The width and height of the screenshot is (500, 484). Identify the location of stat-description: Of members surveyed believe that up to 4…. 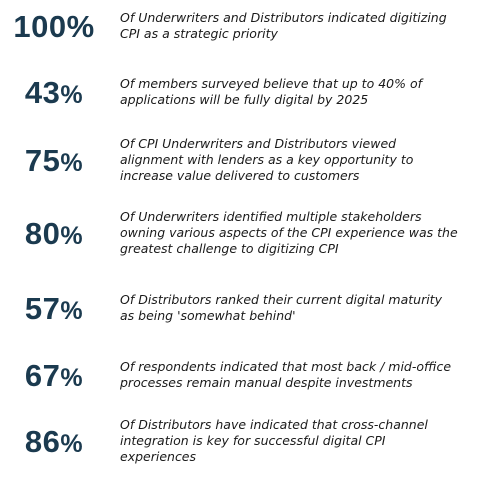
(271, 91).